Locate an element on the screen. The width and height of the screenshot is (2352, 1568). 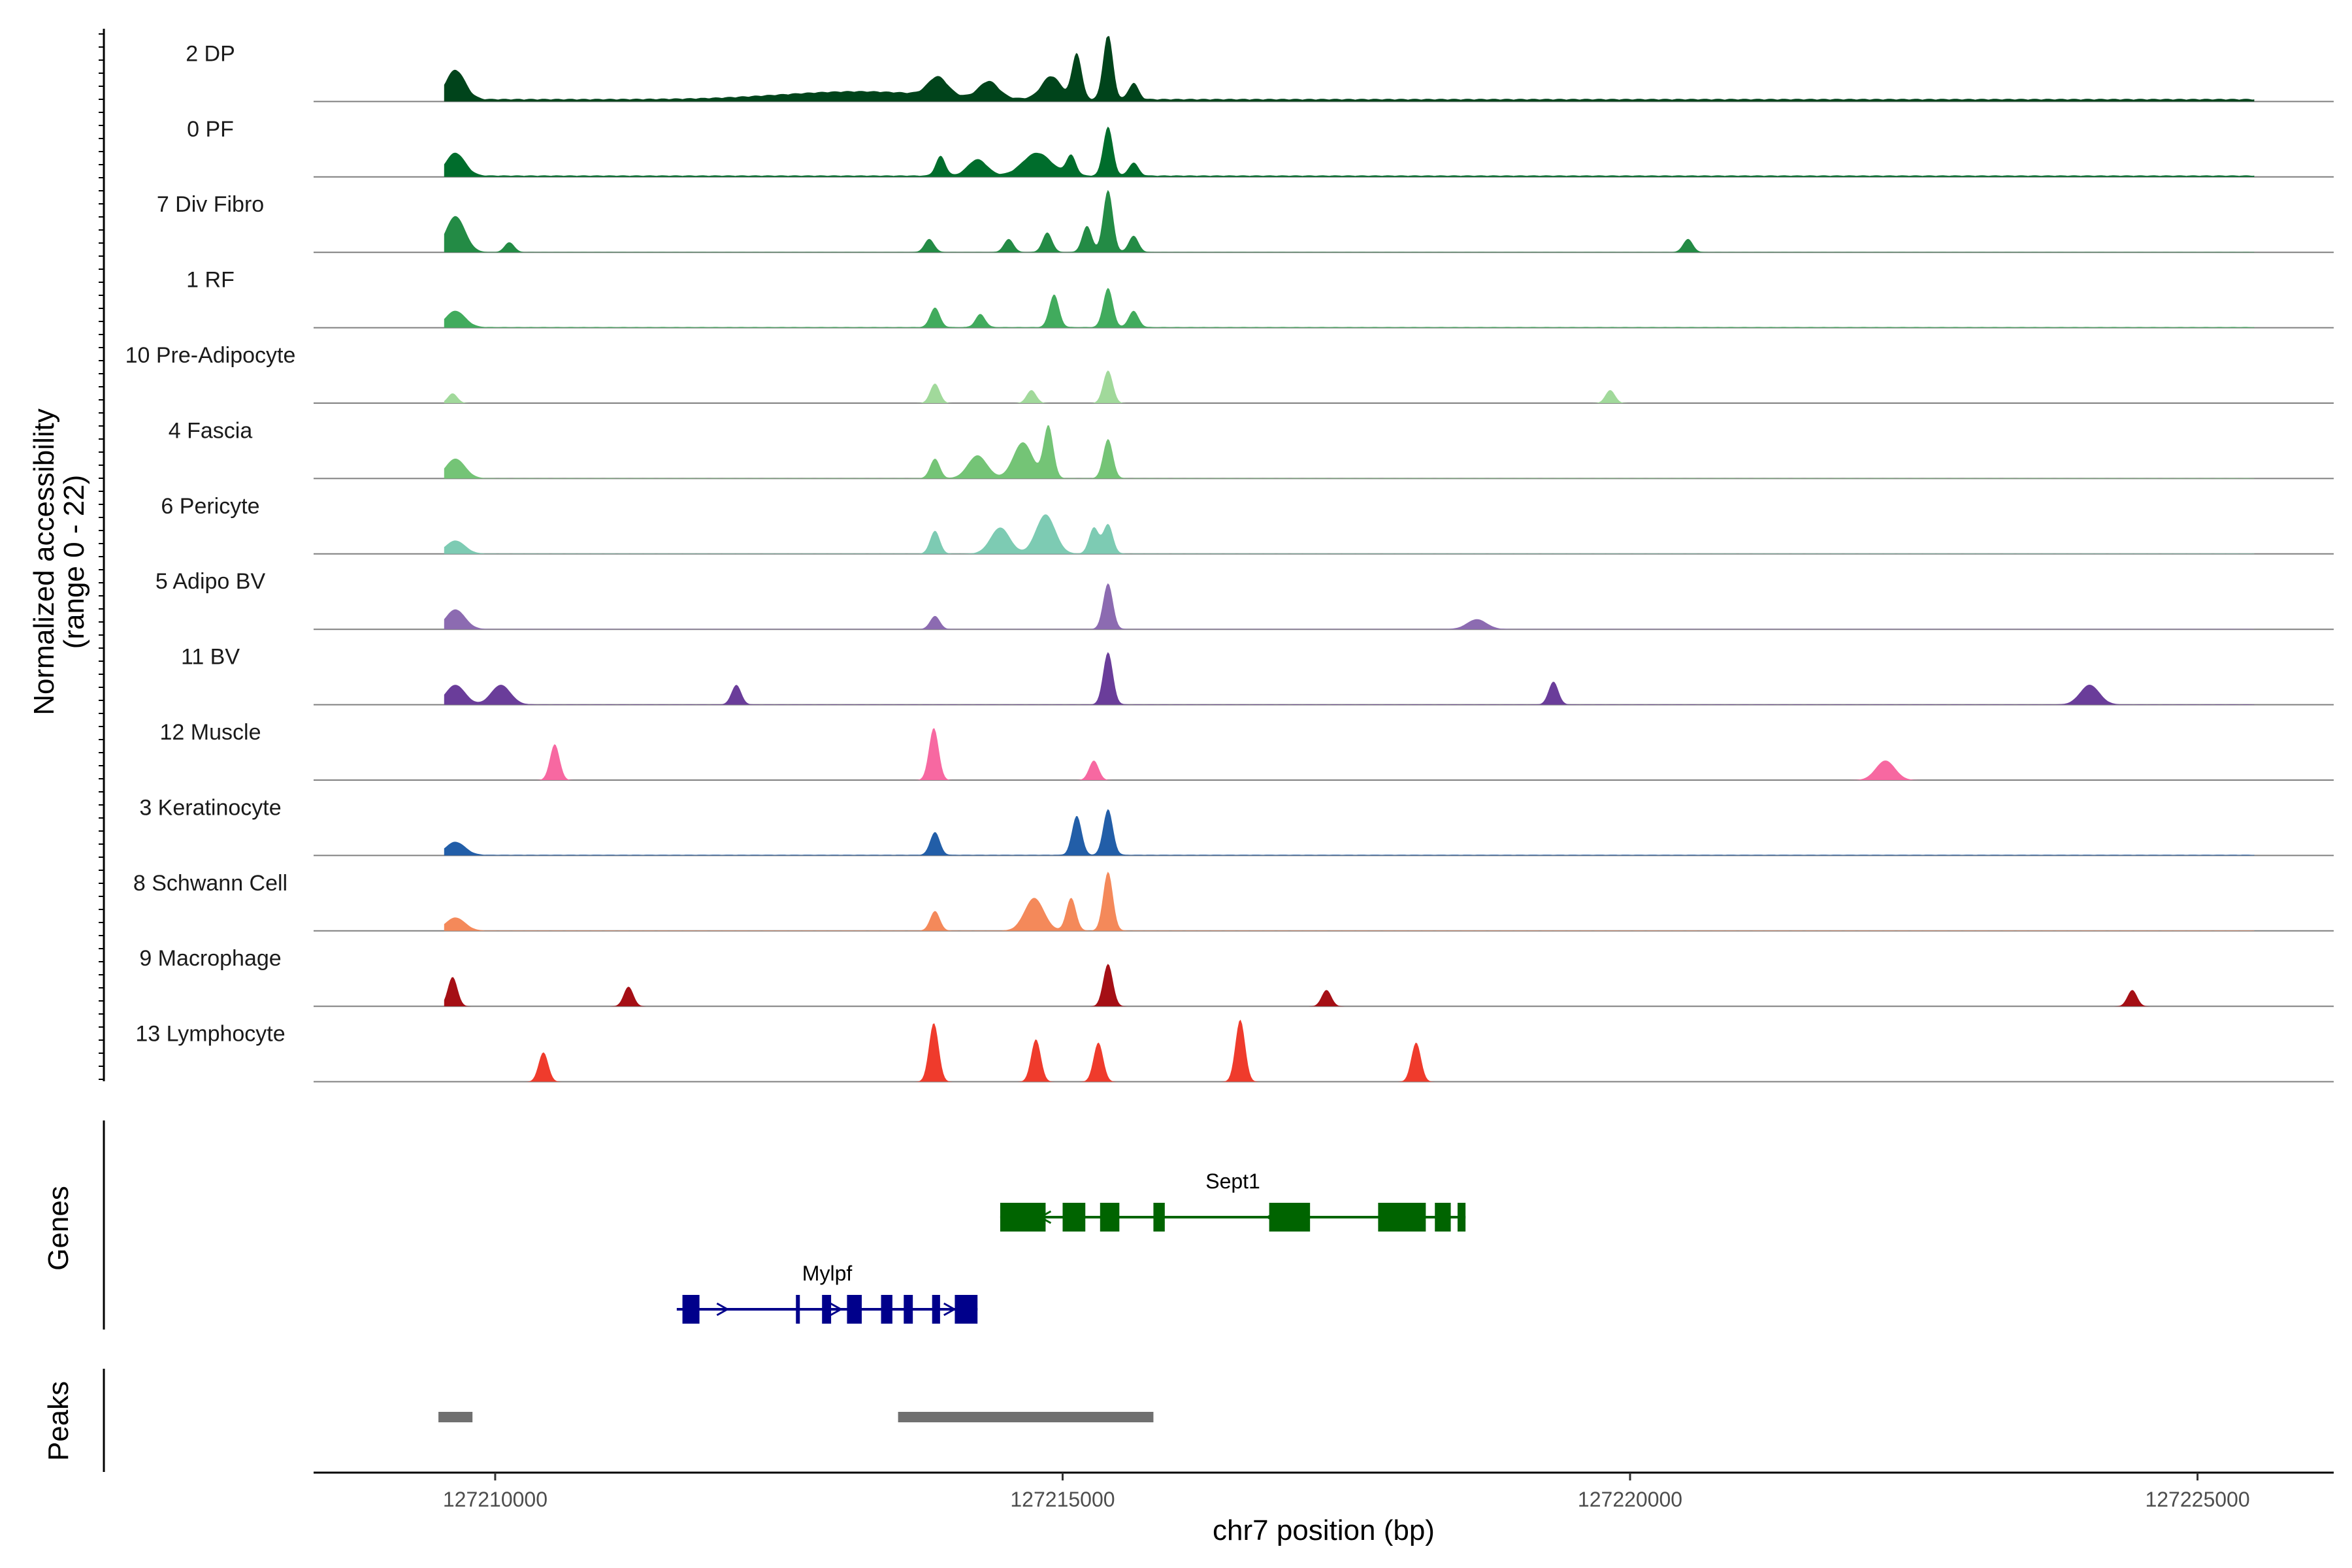
peaks-panel is located at coordinates (796, 1417).